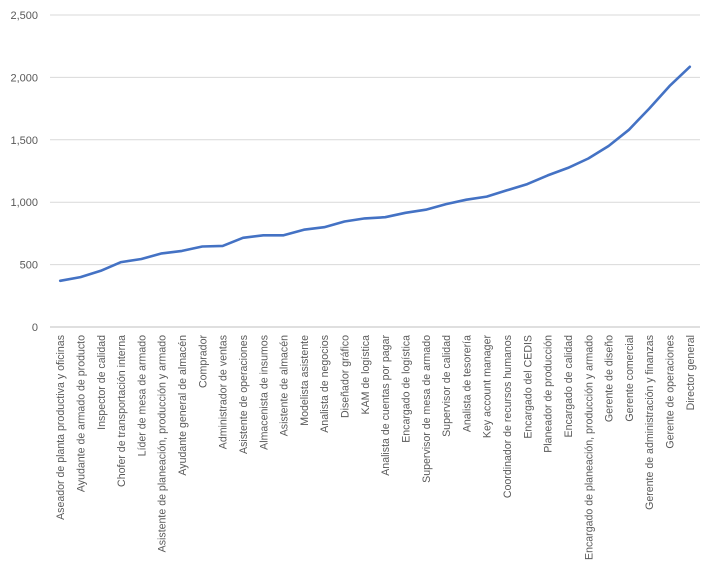 This screenshot has height=580, width=714. I want to click on x-tick-label: Analista de negocios, so click(325, 384).